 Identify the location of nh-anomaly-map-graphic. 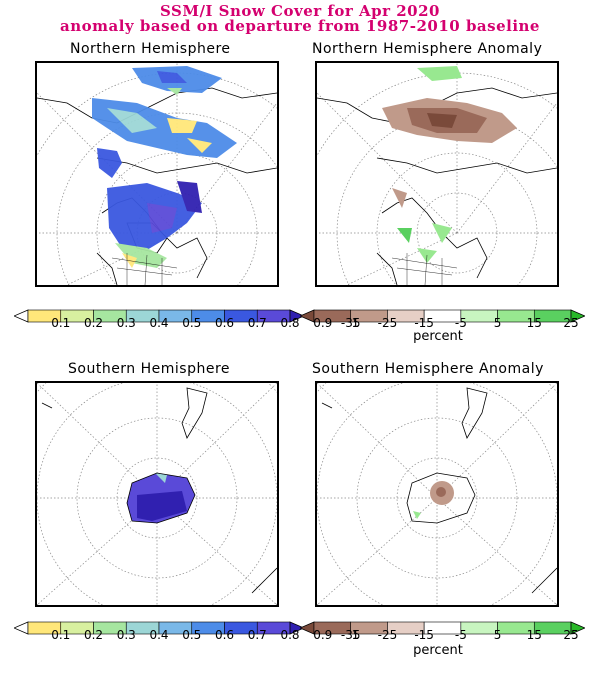
(437, 174).